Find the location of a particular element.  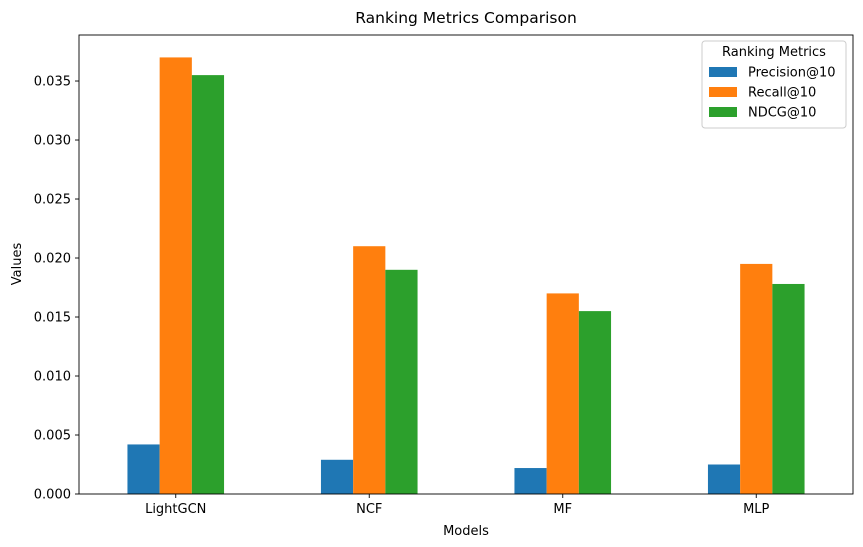

legend-box is located at coordinates (774, 84).